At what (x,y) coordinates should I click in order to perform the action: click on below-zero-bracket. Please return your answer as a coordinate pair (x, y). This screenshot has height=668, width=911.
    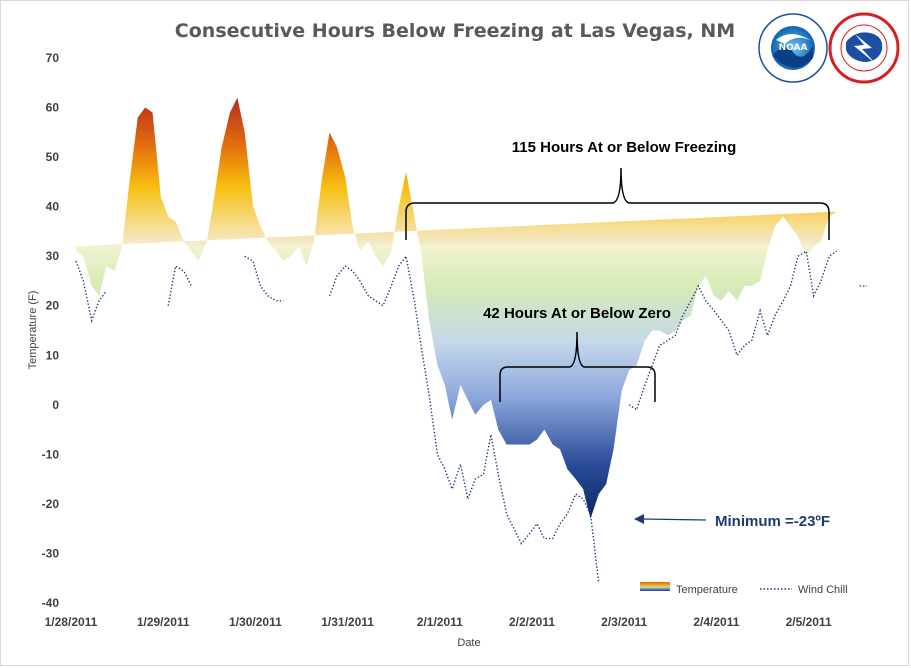
    Looking at the image, I should click on (577, 366).